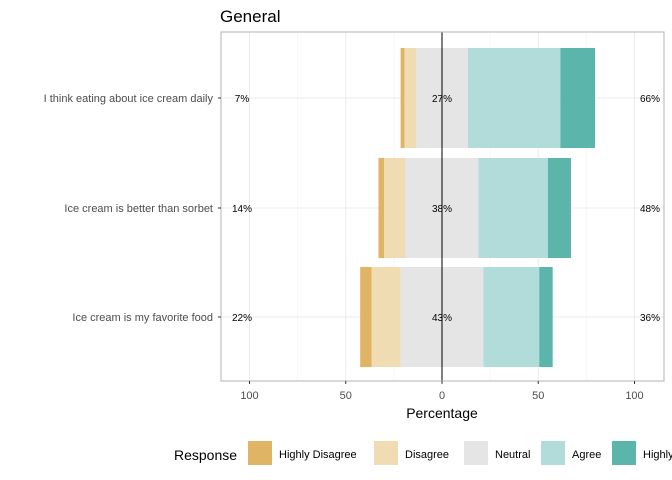  Describe the element at coordinates (553, 453) in the screenshot. I see `legend-key-agree` at that location.